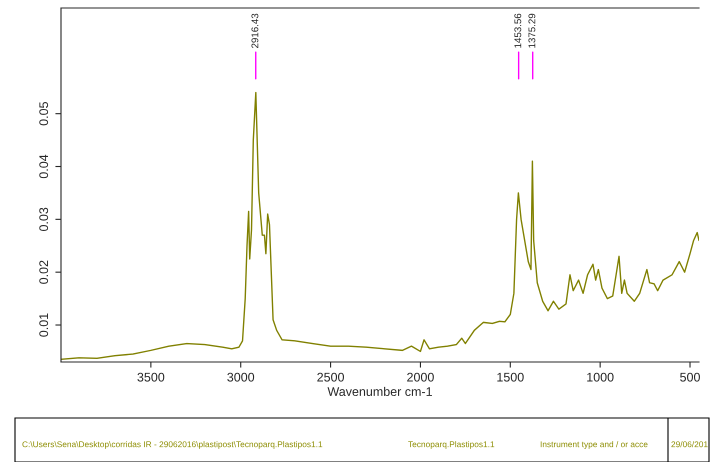 Image resolution: width=710 pixels, height=462 pixels. Describe the element at coordinates (532, 31) in the screenshot. I see `annotation: 1375.29` at that location.